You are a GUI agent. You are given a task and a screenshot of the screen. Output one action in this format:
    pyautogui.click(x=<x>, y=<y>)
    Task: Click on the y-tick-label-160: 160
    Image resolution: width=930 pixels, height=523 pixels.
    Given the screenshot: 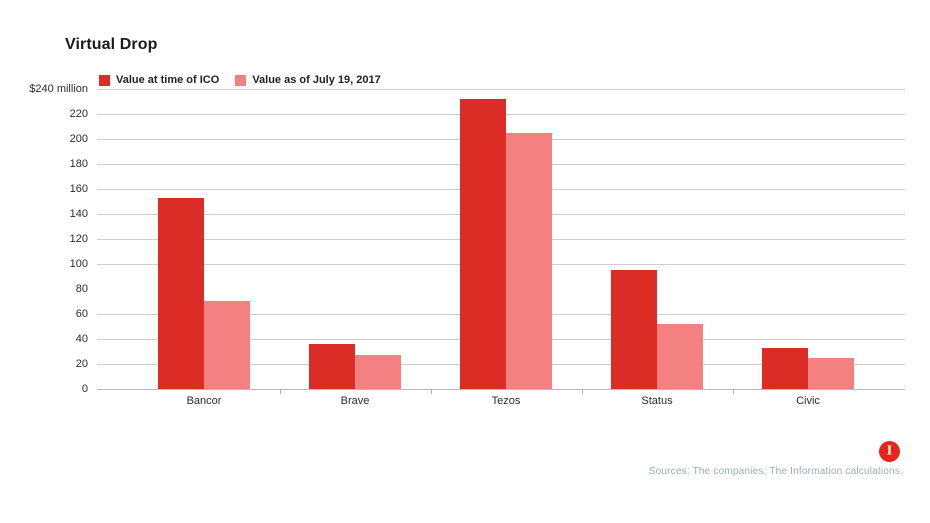 What is the action you would take?
    pyautogui.click(x=78, y=189)
    